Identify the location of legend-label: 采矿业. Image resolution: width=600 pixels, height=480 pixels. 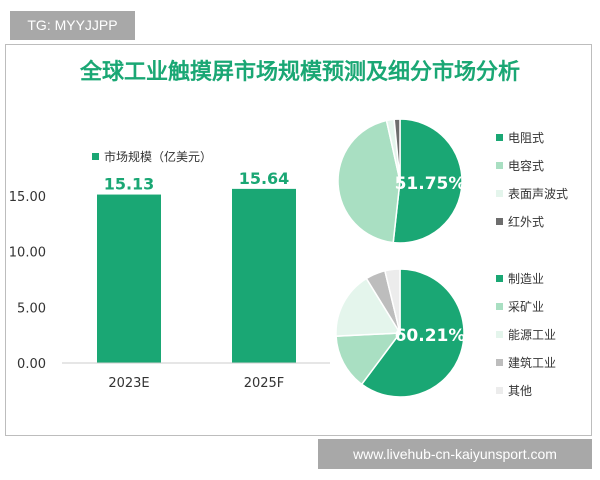
(526, 307).